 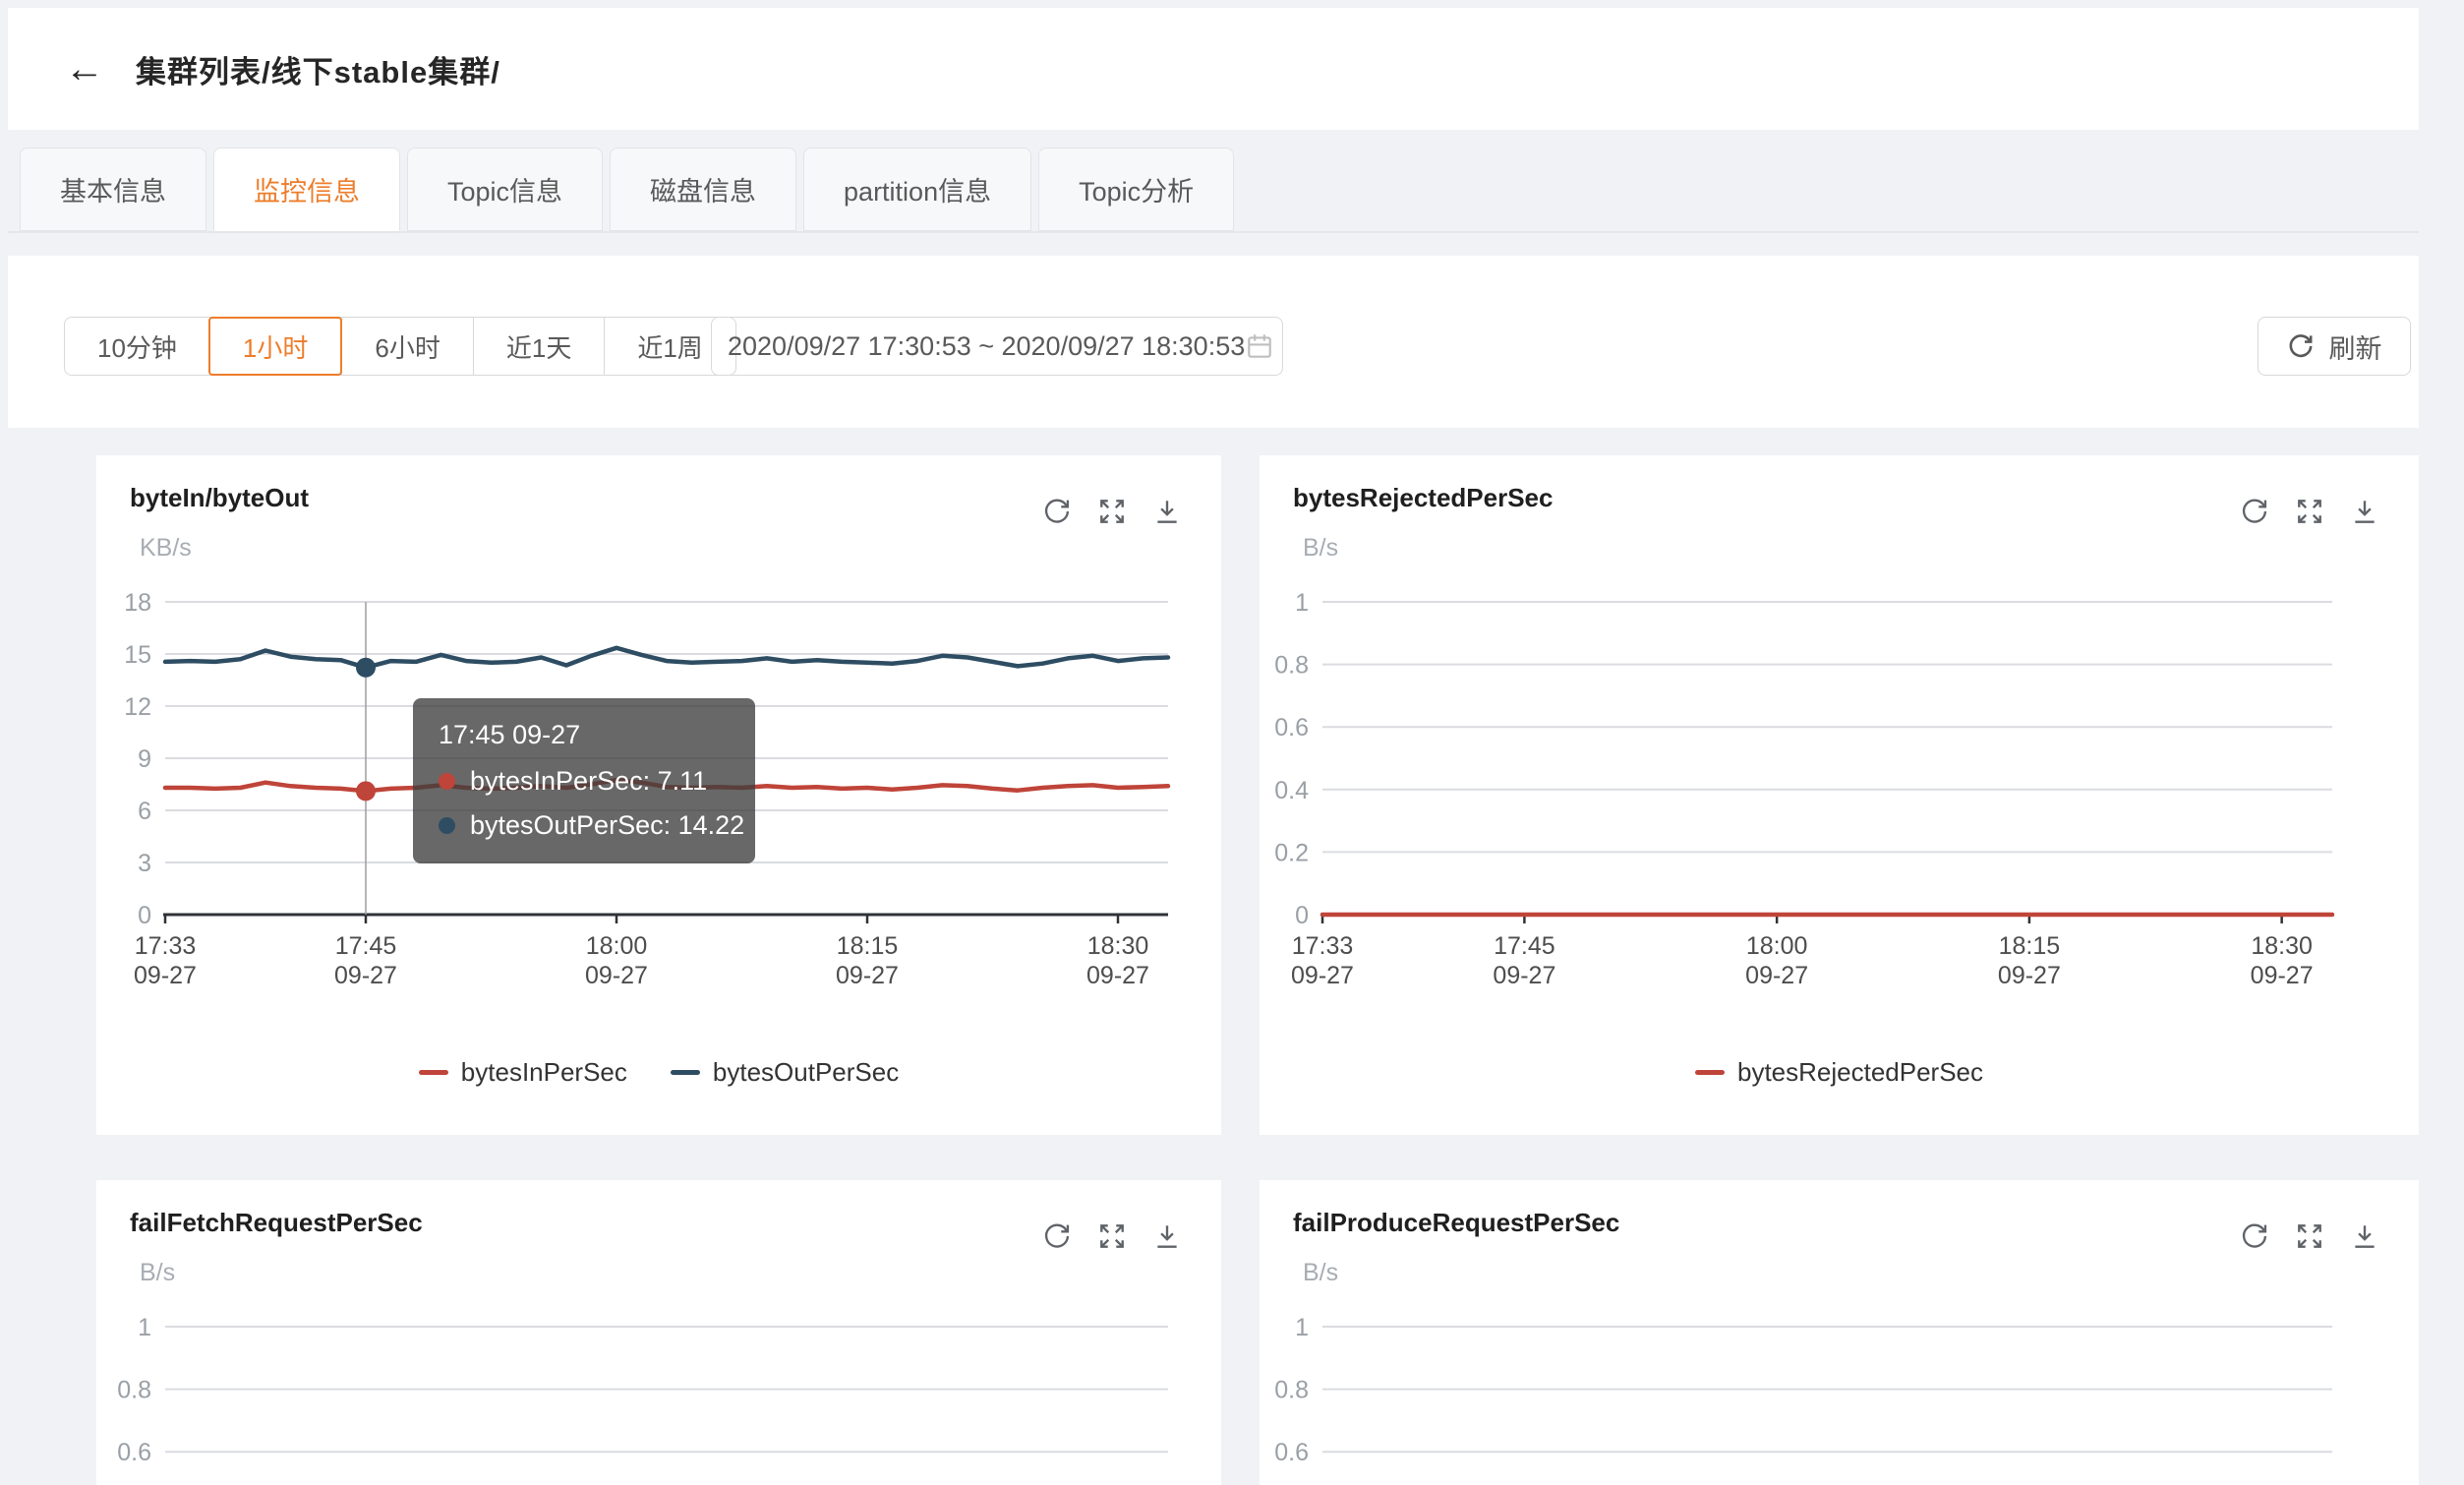 I want to click on tab-topic-analysis: Topic分析, so click(x=1136, y=190).